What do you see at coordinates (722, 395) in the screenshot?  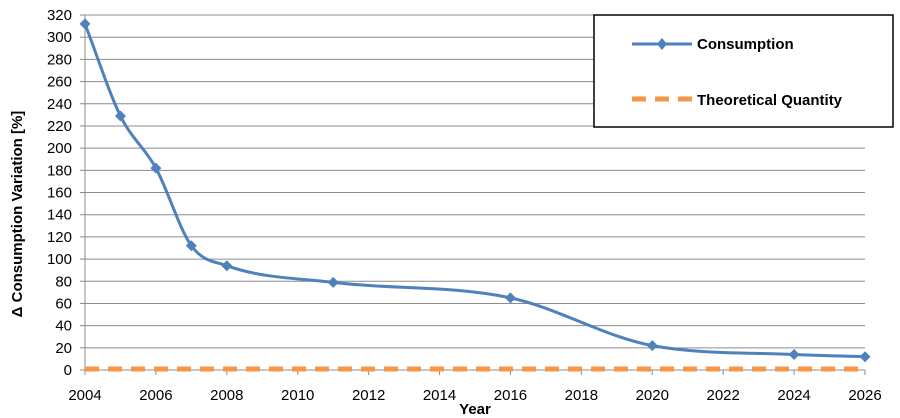 I see `x-tick-label: 2022` at bounding box center [722, 395].